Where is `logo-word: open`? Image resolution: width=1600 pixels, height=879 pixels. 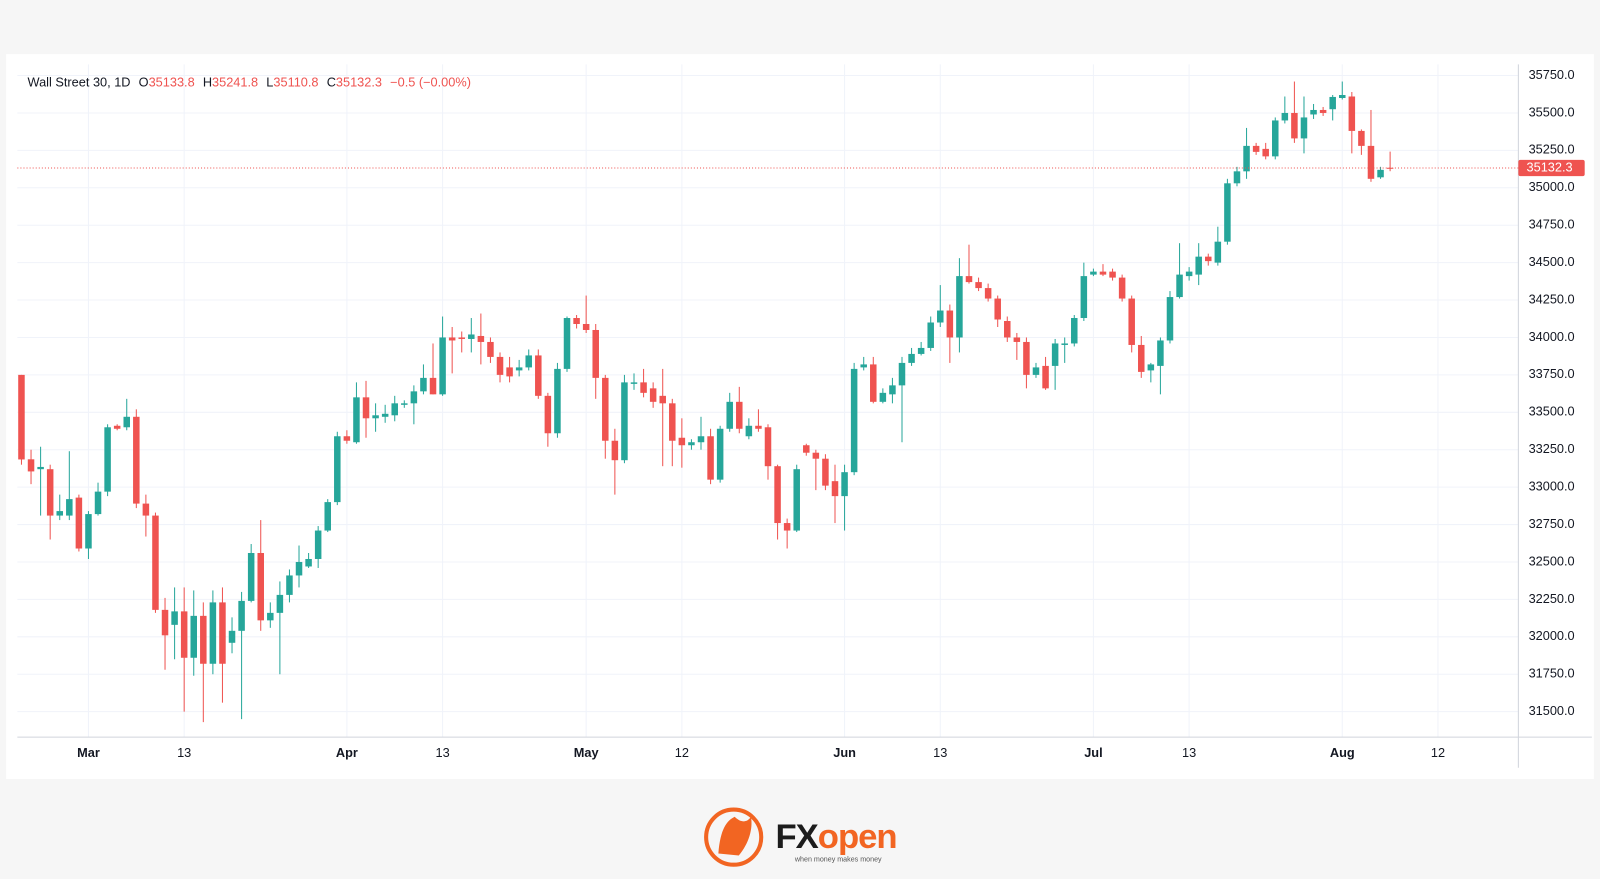 logo-word: open is located at coordinates (857, 837).